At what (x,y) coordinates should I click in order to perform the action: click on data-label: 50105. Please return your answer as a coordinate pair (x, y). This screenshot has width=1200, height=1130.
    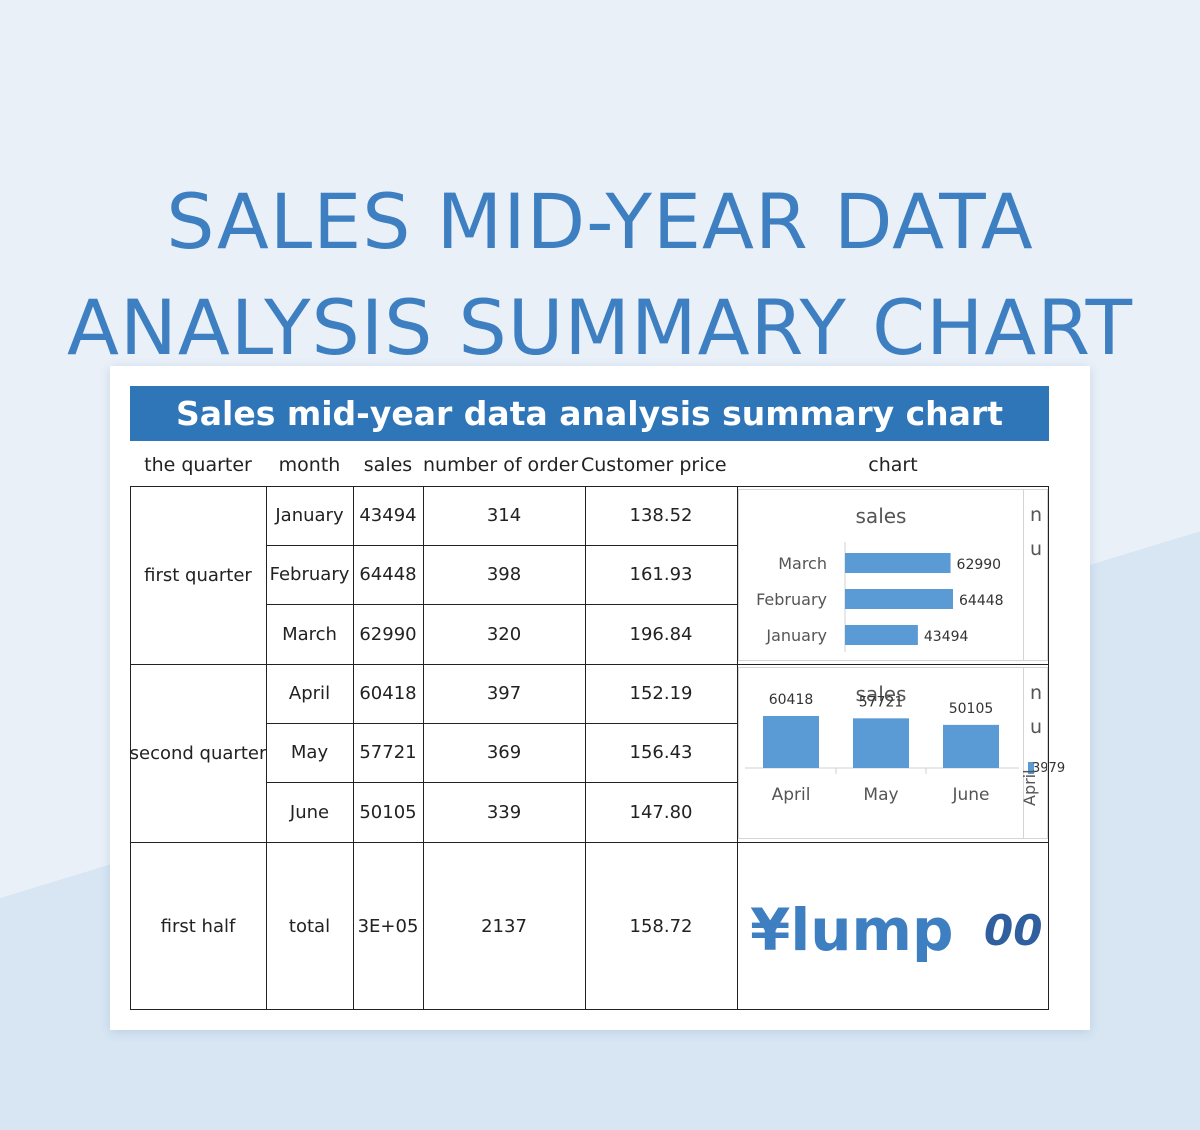
    Looking at the image, I should click on (971, 709).